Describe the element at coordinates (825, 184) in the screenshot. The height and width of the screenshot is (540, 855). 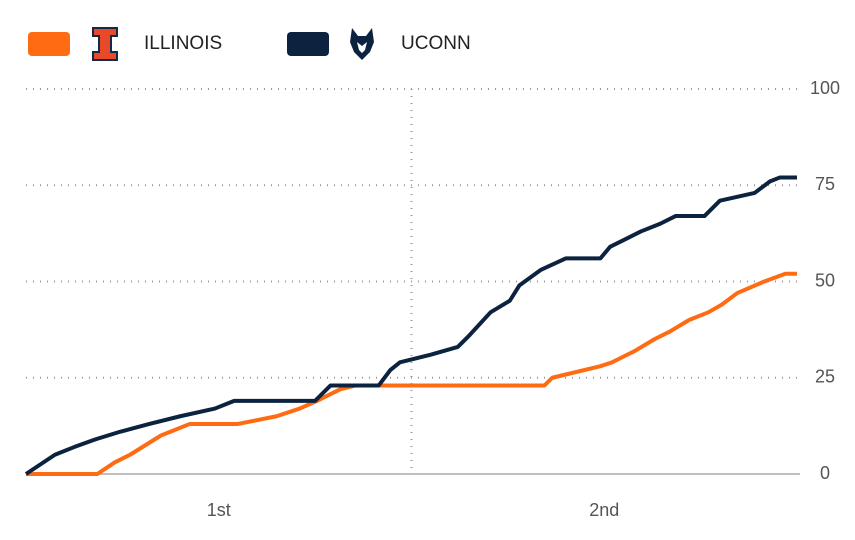
I see `y-tick-label: 75` at that location.